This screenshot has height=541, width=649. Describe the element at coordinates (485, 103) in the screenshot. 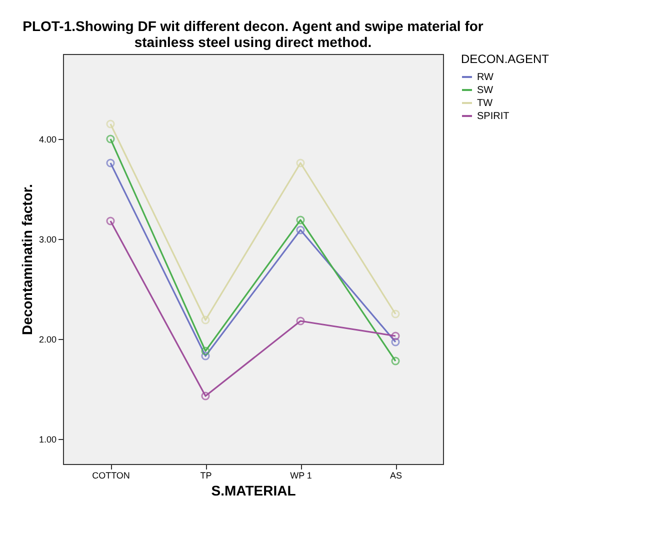

I see `legend-label: TW` at that location.